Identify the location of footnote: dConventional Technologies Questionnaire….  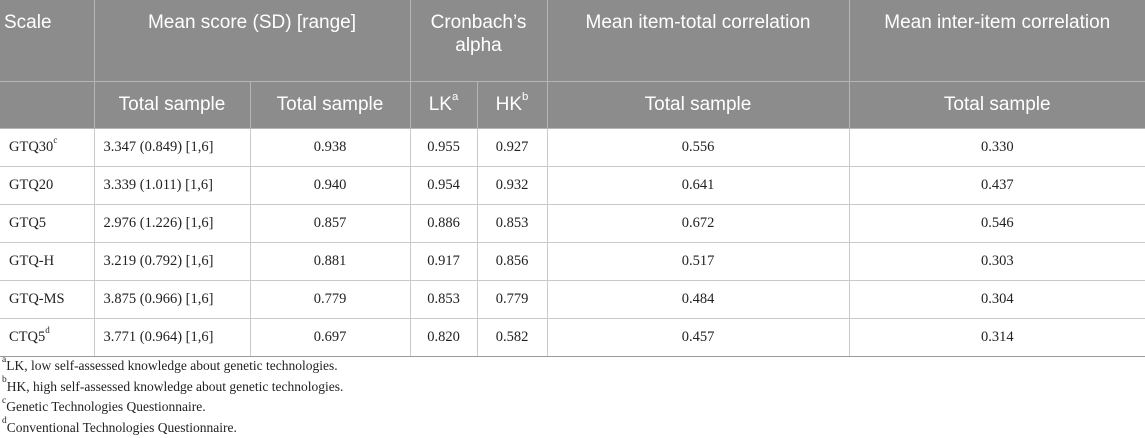
(172, 428).